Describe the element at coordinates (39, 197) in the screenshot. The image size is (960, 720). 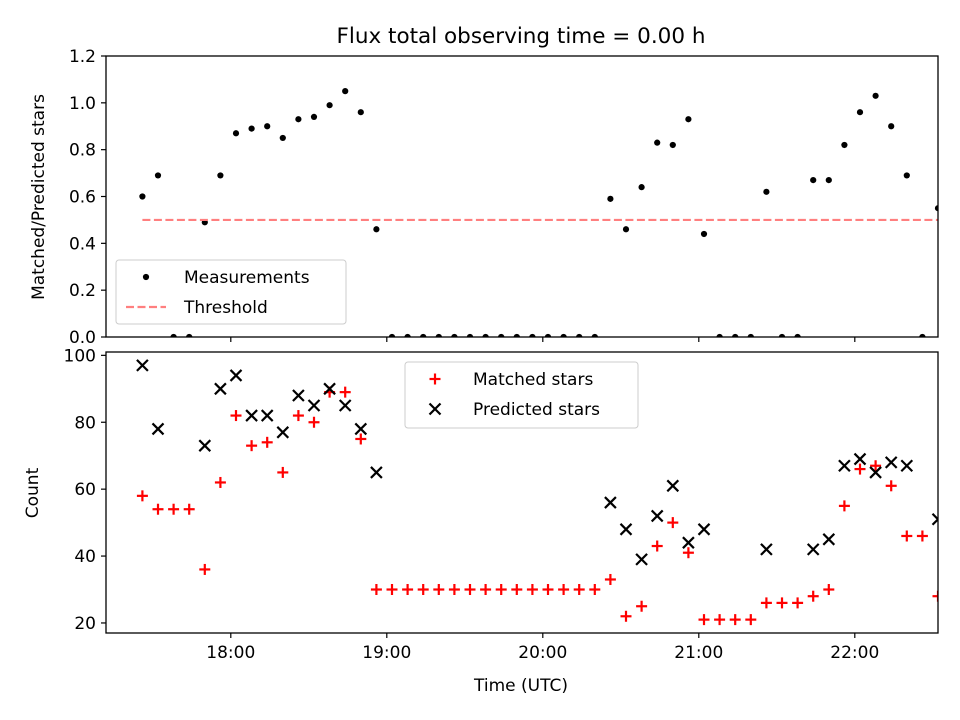
I see `top-y-axis-label: Matched/Predicted stars` at that location.